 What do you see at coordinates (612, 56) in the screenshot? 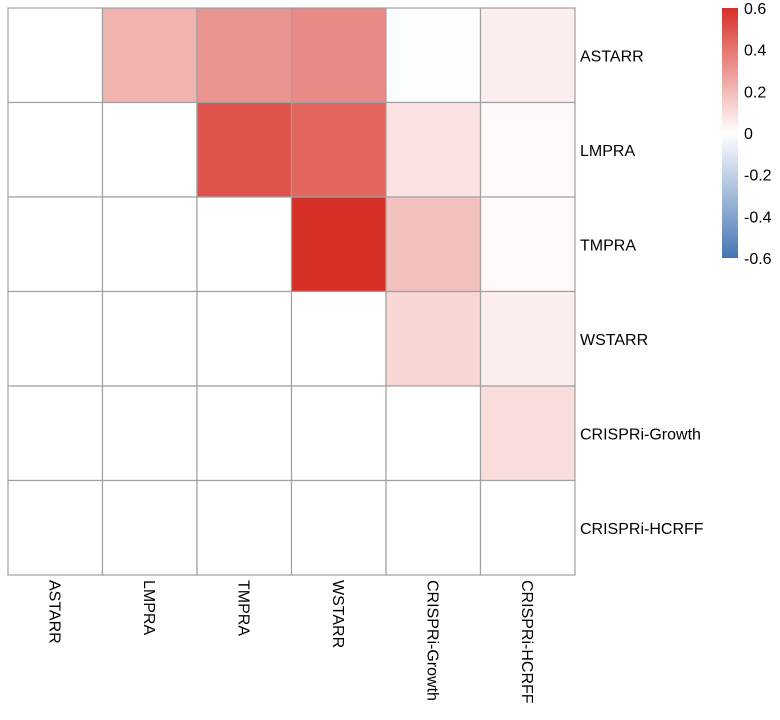
I see `row-label: ASTARR` at bounding box center [612, 56].